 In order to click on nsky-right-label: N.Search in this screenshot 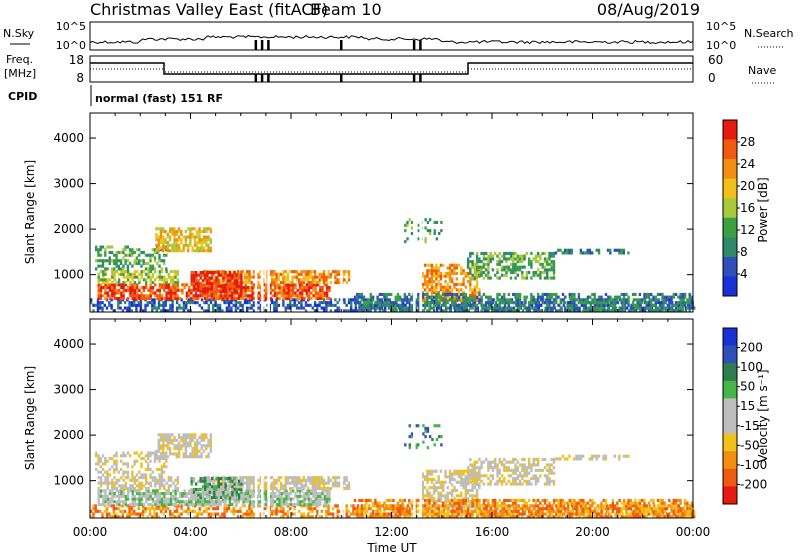, I will do `click(769, 33)`.